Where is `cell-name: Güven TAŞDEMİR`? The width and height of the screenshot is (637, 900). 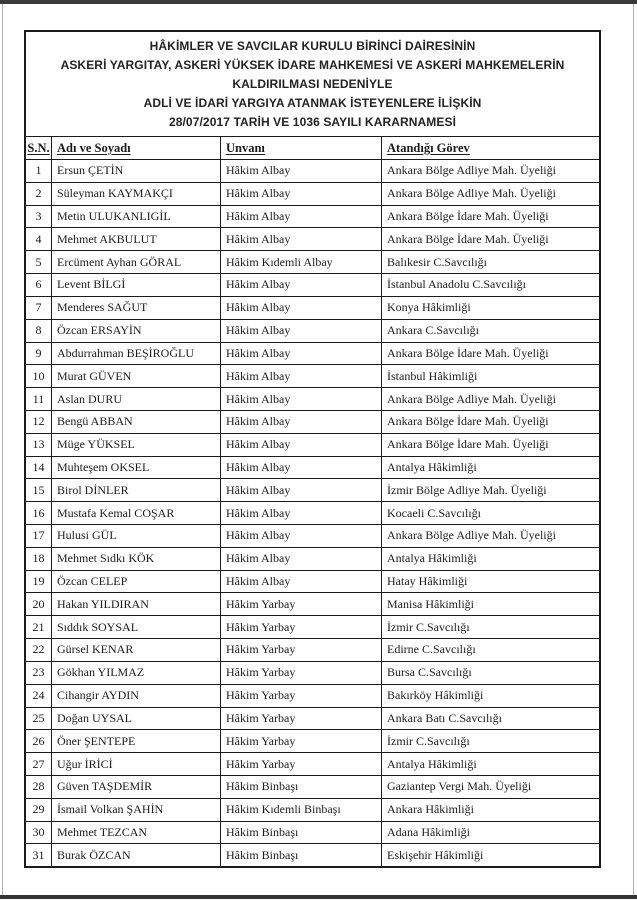 cell-name: Güven TAŞDEMİR is located at coordinates (136, 786).